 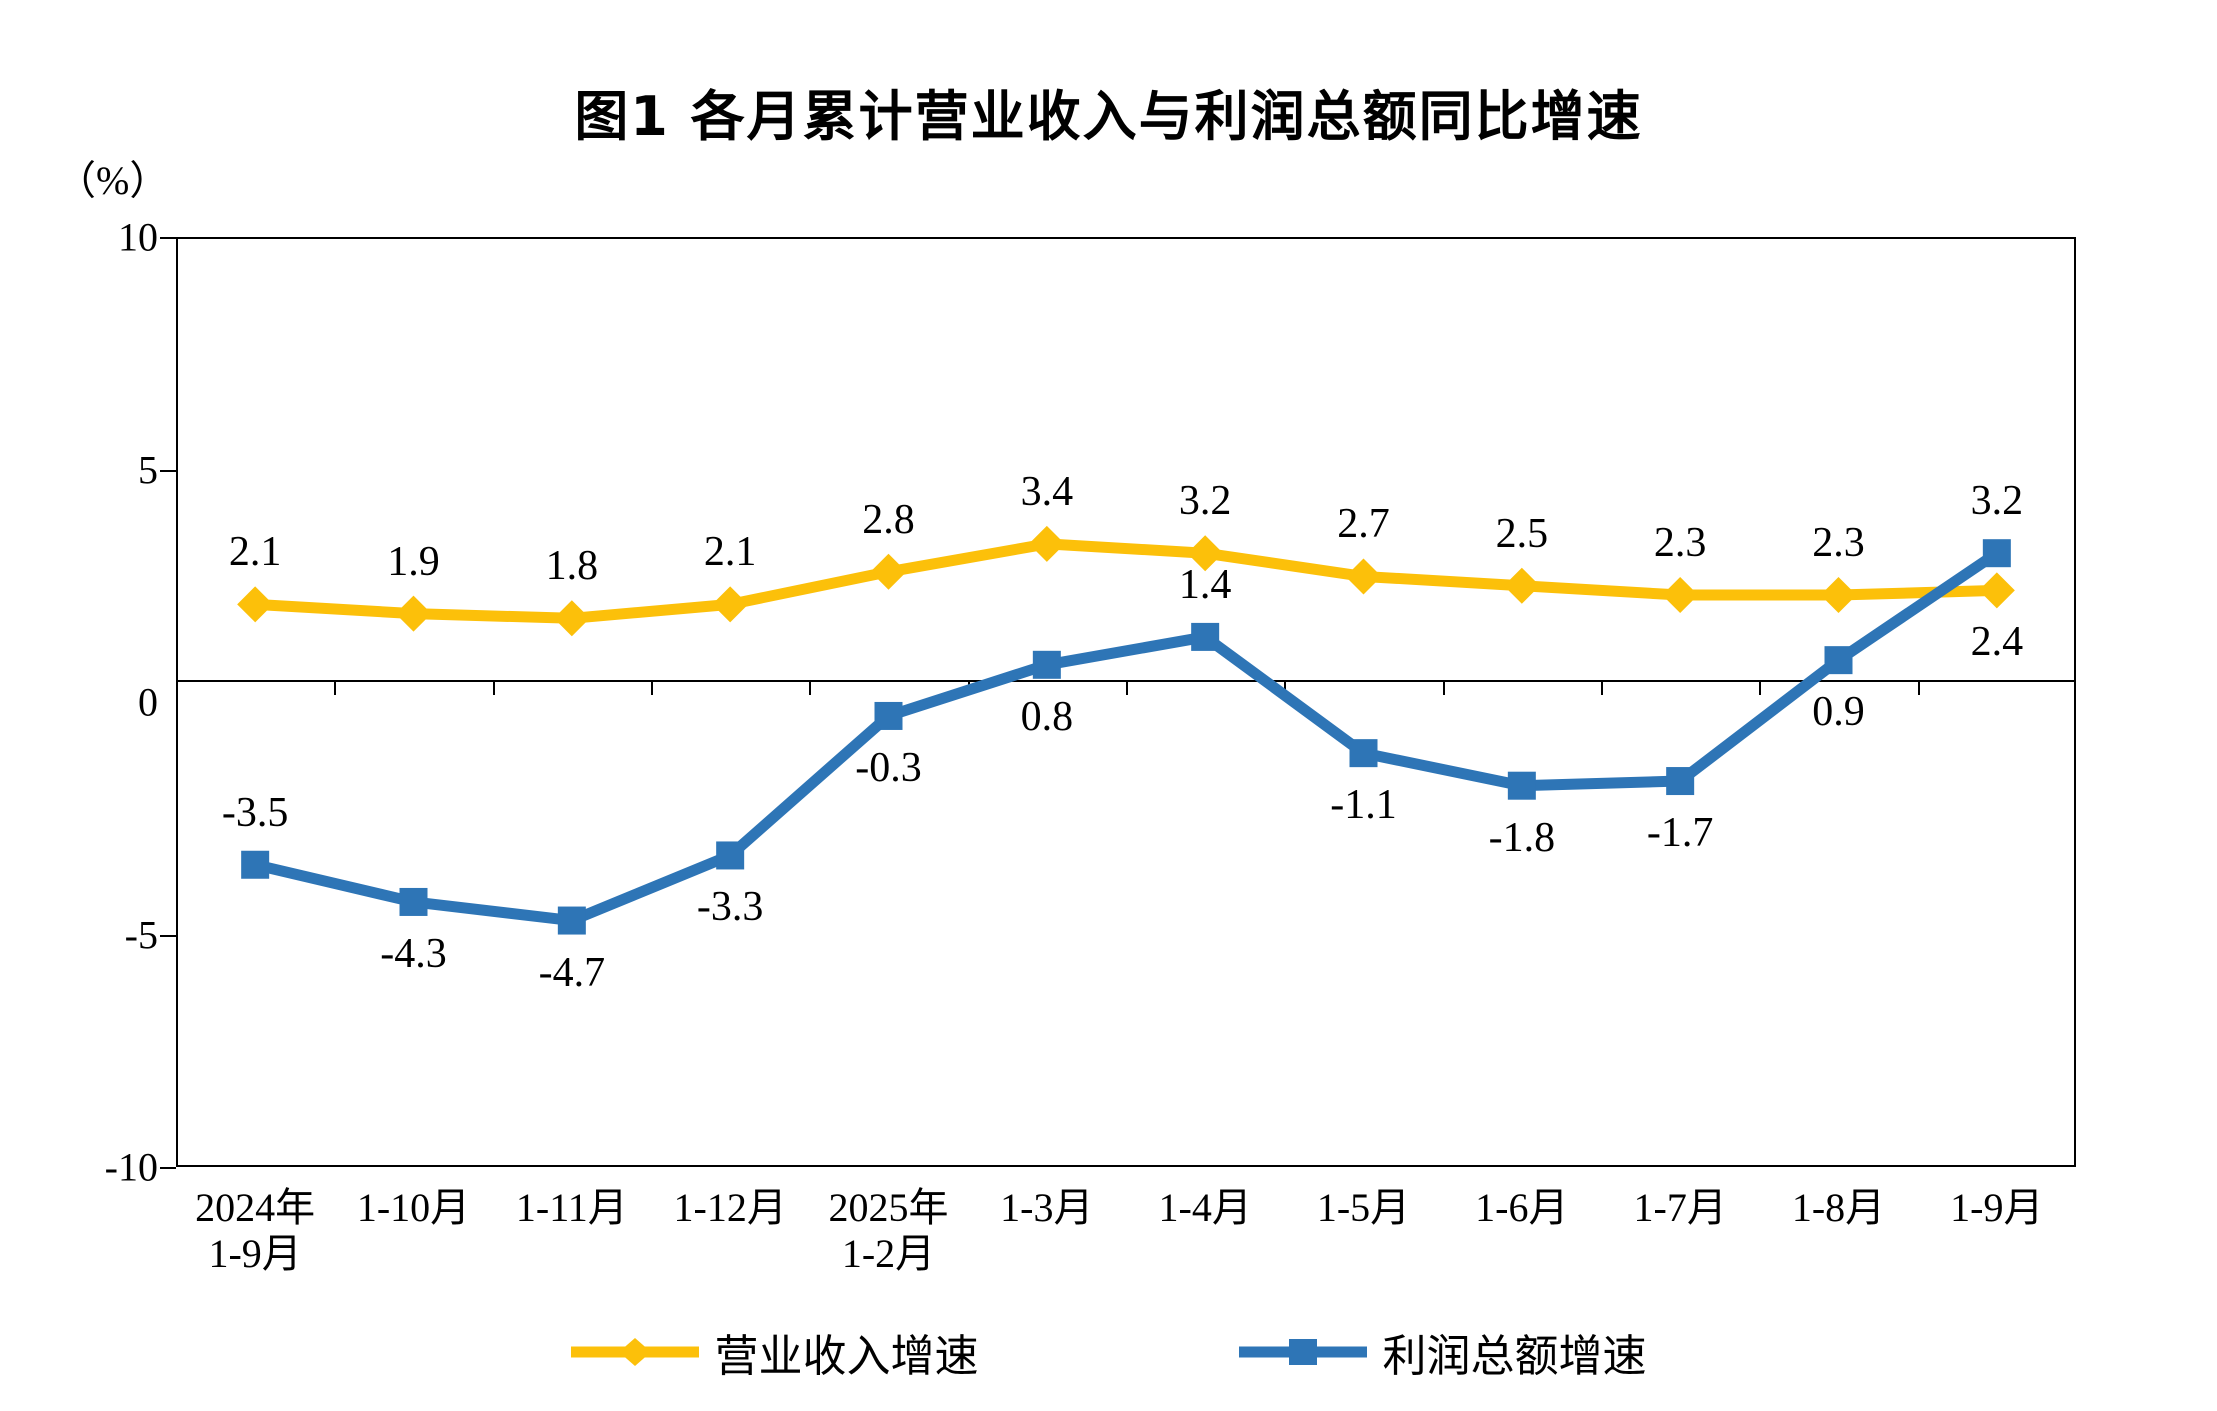 What do you see at coordinates (255, 1253) in the screenshot?
I see `x-axis-tick-label-line2: 1-9月` at bounding box center [255, 1253].